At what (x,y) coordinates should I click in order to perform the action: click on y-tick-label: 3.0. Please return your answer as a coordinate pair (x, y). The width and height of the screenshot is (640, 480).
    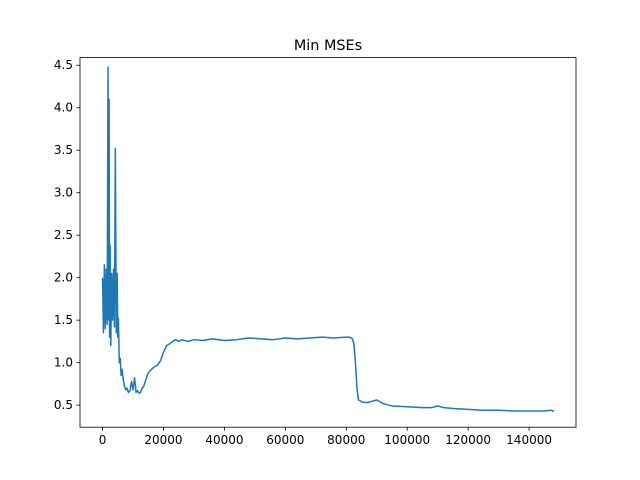
    Looking at the image, I should click on (63, 193).